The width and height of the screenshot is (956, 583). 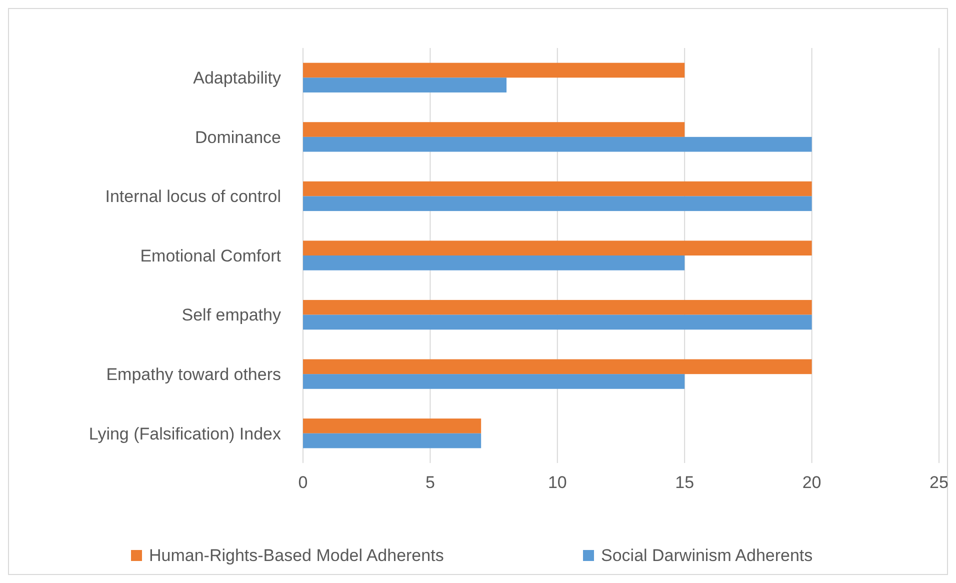 I want to click on y-tick-label: Emotional Comfort, so click(x=211, y=256).